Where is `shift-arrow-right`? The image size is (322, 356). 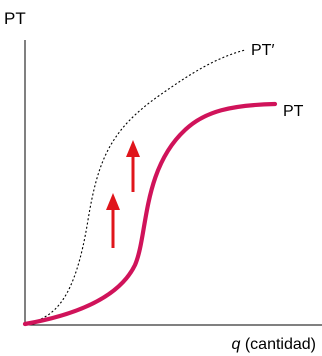 shift-arrow-right is located at coordinates (133, 166).